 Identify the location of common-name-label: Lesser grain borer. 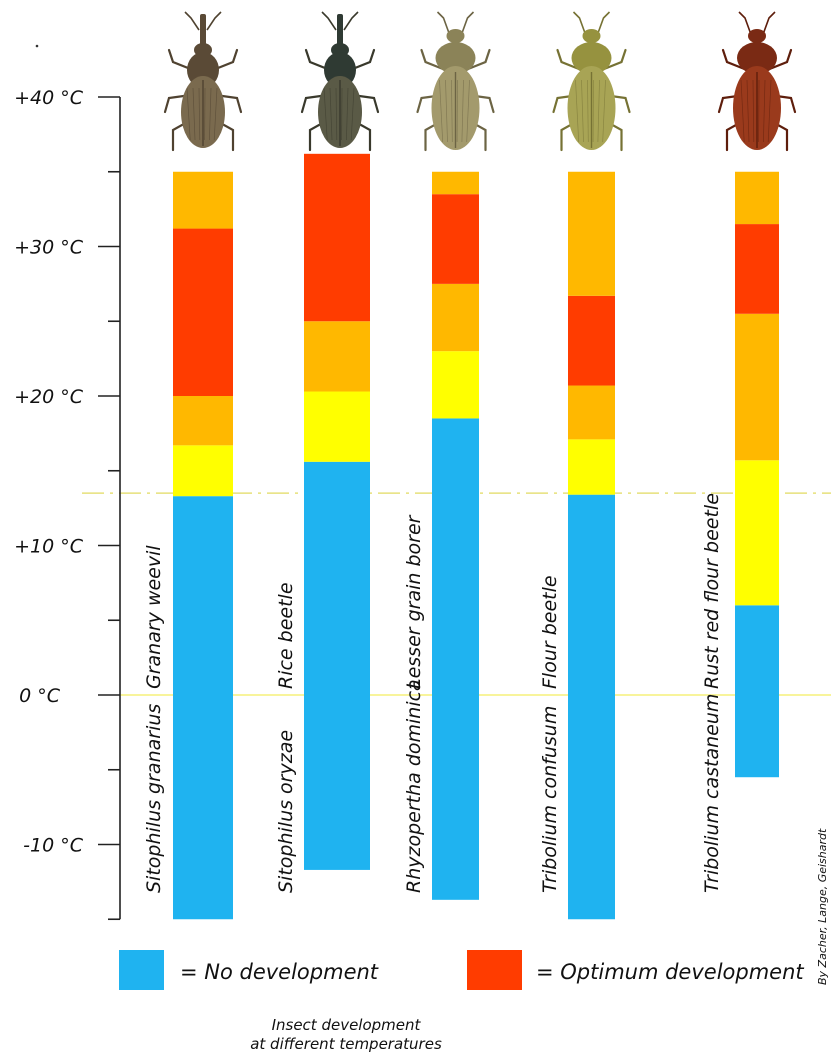
(414, 601).